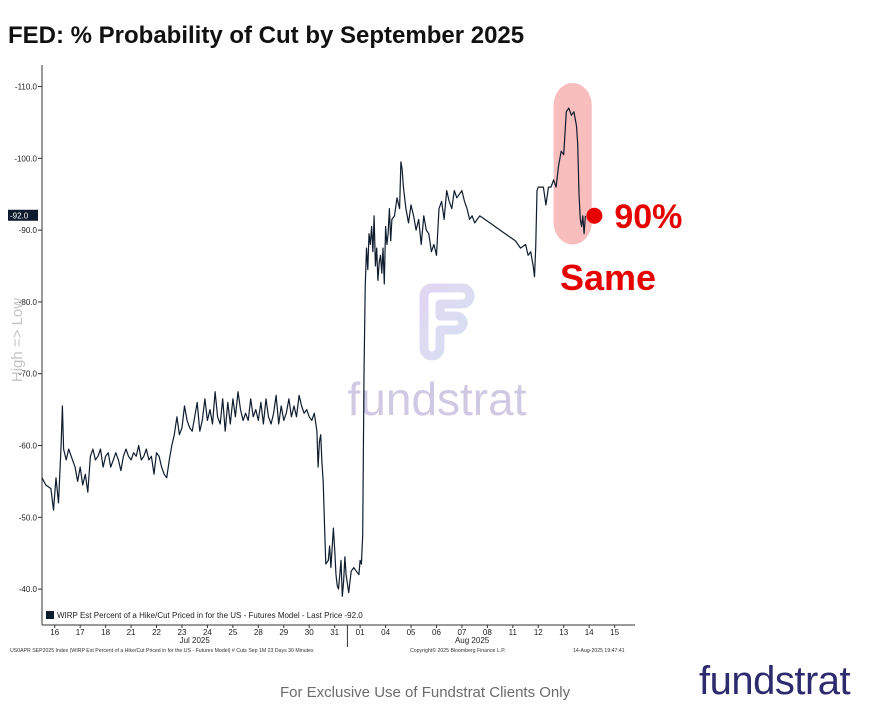  What do you see at coordinates (28, 589) in the screenshot?
I see `y-tick-label: -40.0` at bounding box center [28, 589].